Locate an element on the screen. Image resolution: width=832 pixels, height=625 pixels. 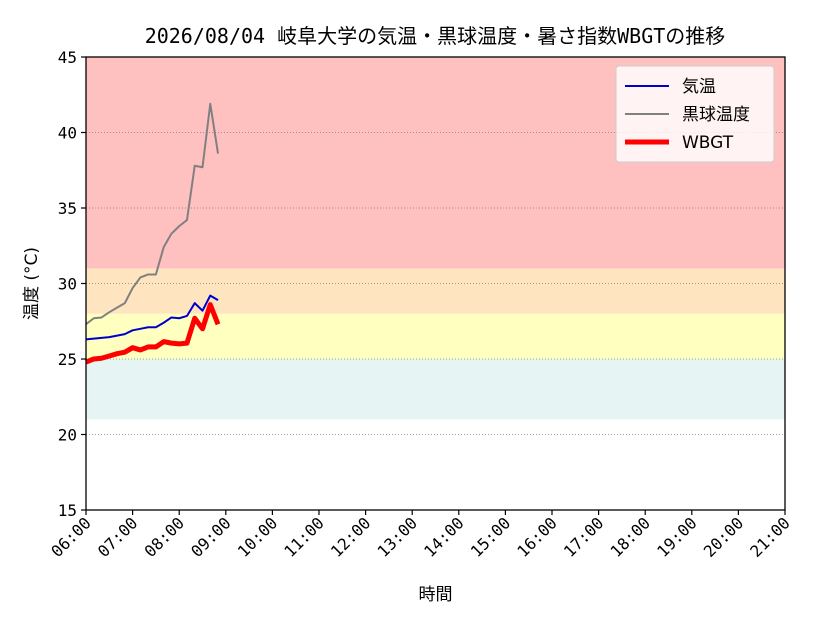
x-tick-label-13: 19:00 is located at coordinates (676, 536).